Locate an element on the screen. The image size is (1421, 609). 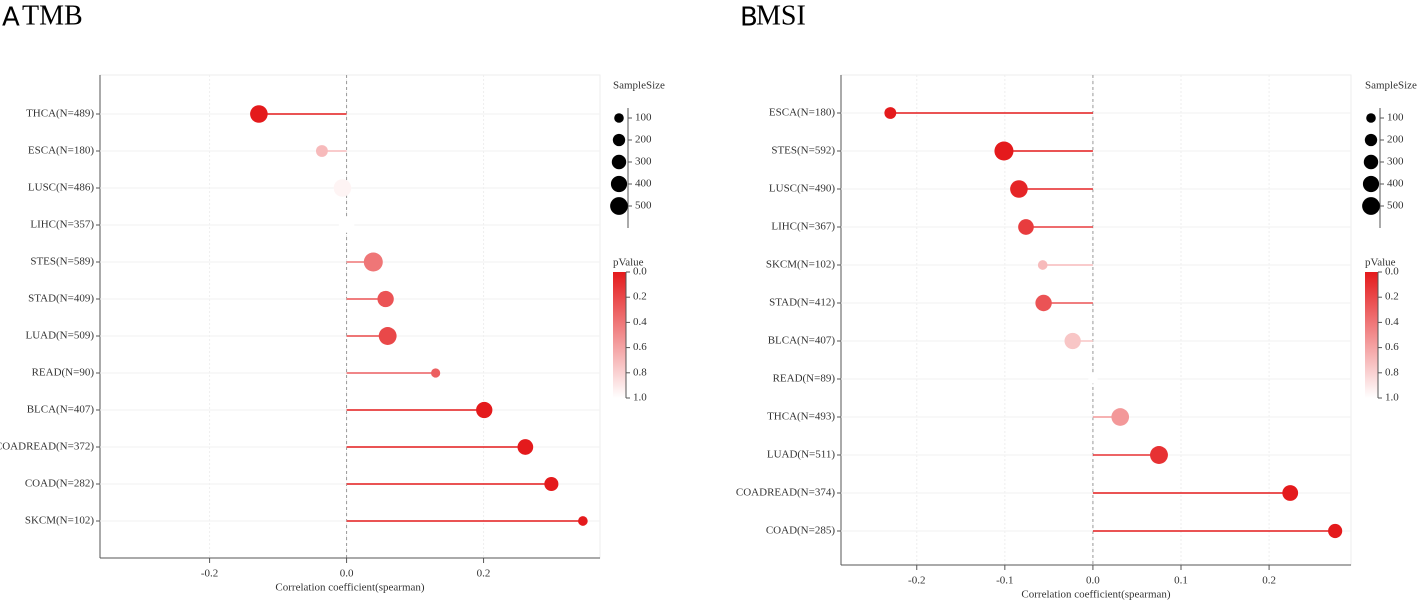
color-legend-label: 0.8 is located at coordinates (1392, 372).